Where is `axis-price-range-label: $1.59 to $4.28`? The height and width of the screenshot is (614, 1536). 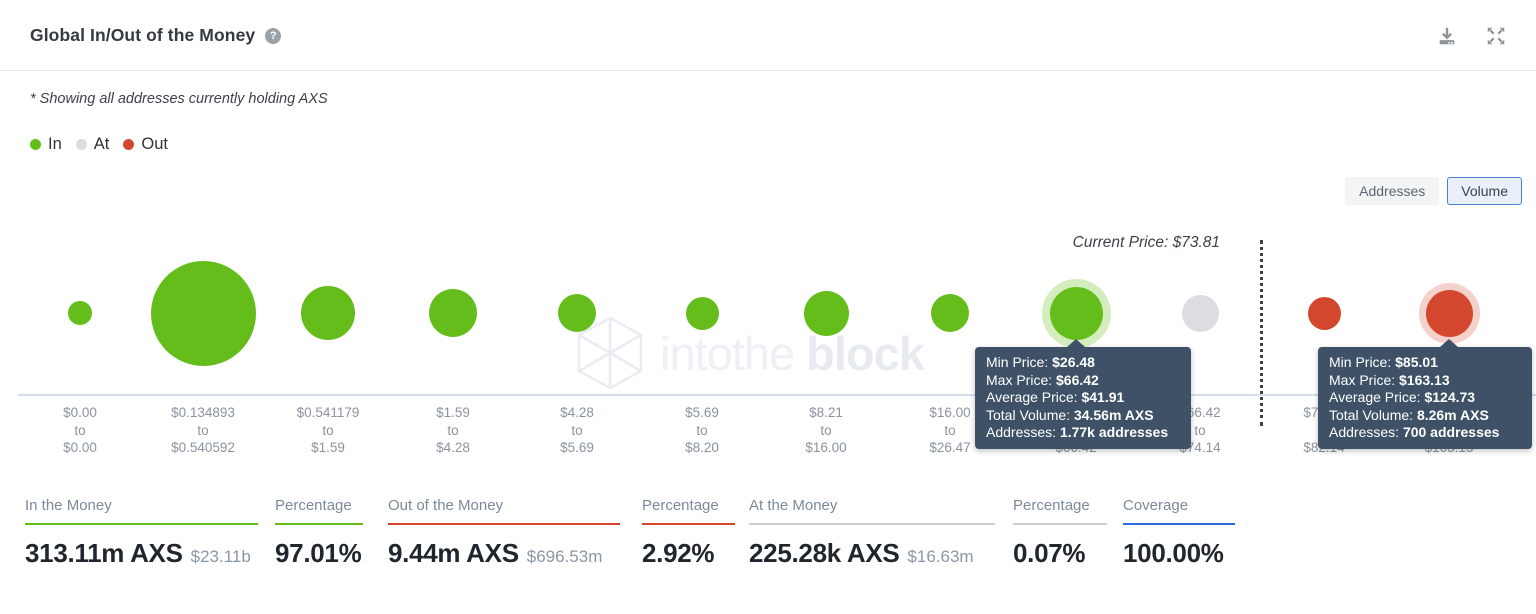 axis-price-range-label: $1.59 to $4.28 is located at coordinates (453, 430).